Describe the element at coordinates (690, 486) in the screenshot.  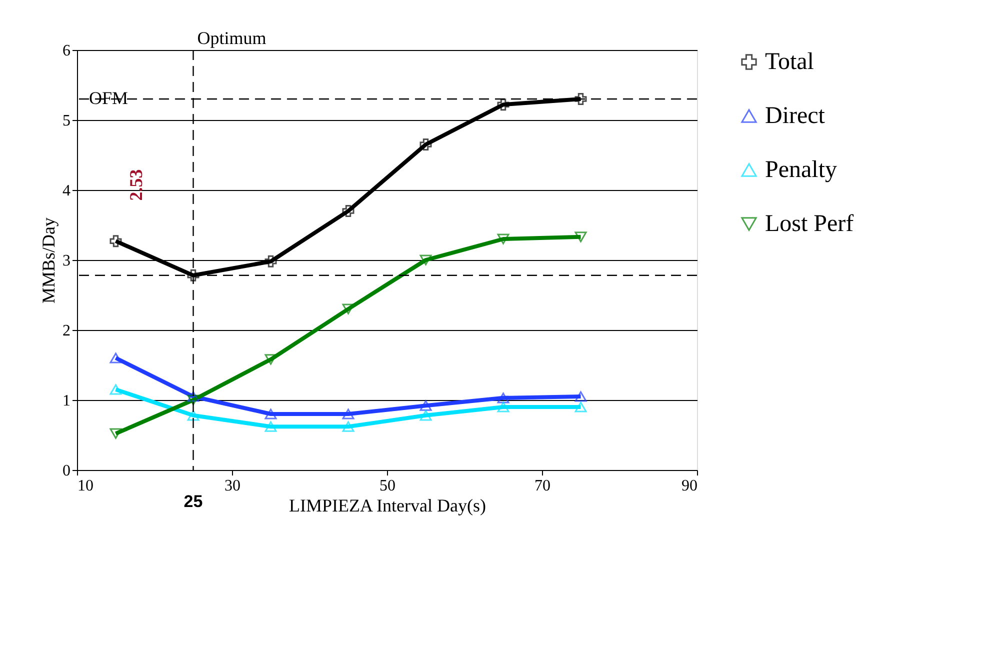
I see `x-tick-label: 90` at that location.